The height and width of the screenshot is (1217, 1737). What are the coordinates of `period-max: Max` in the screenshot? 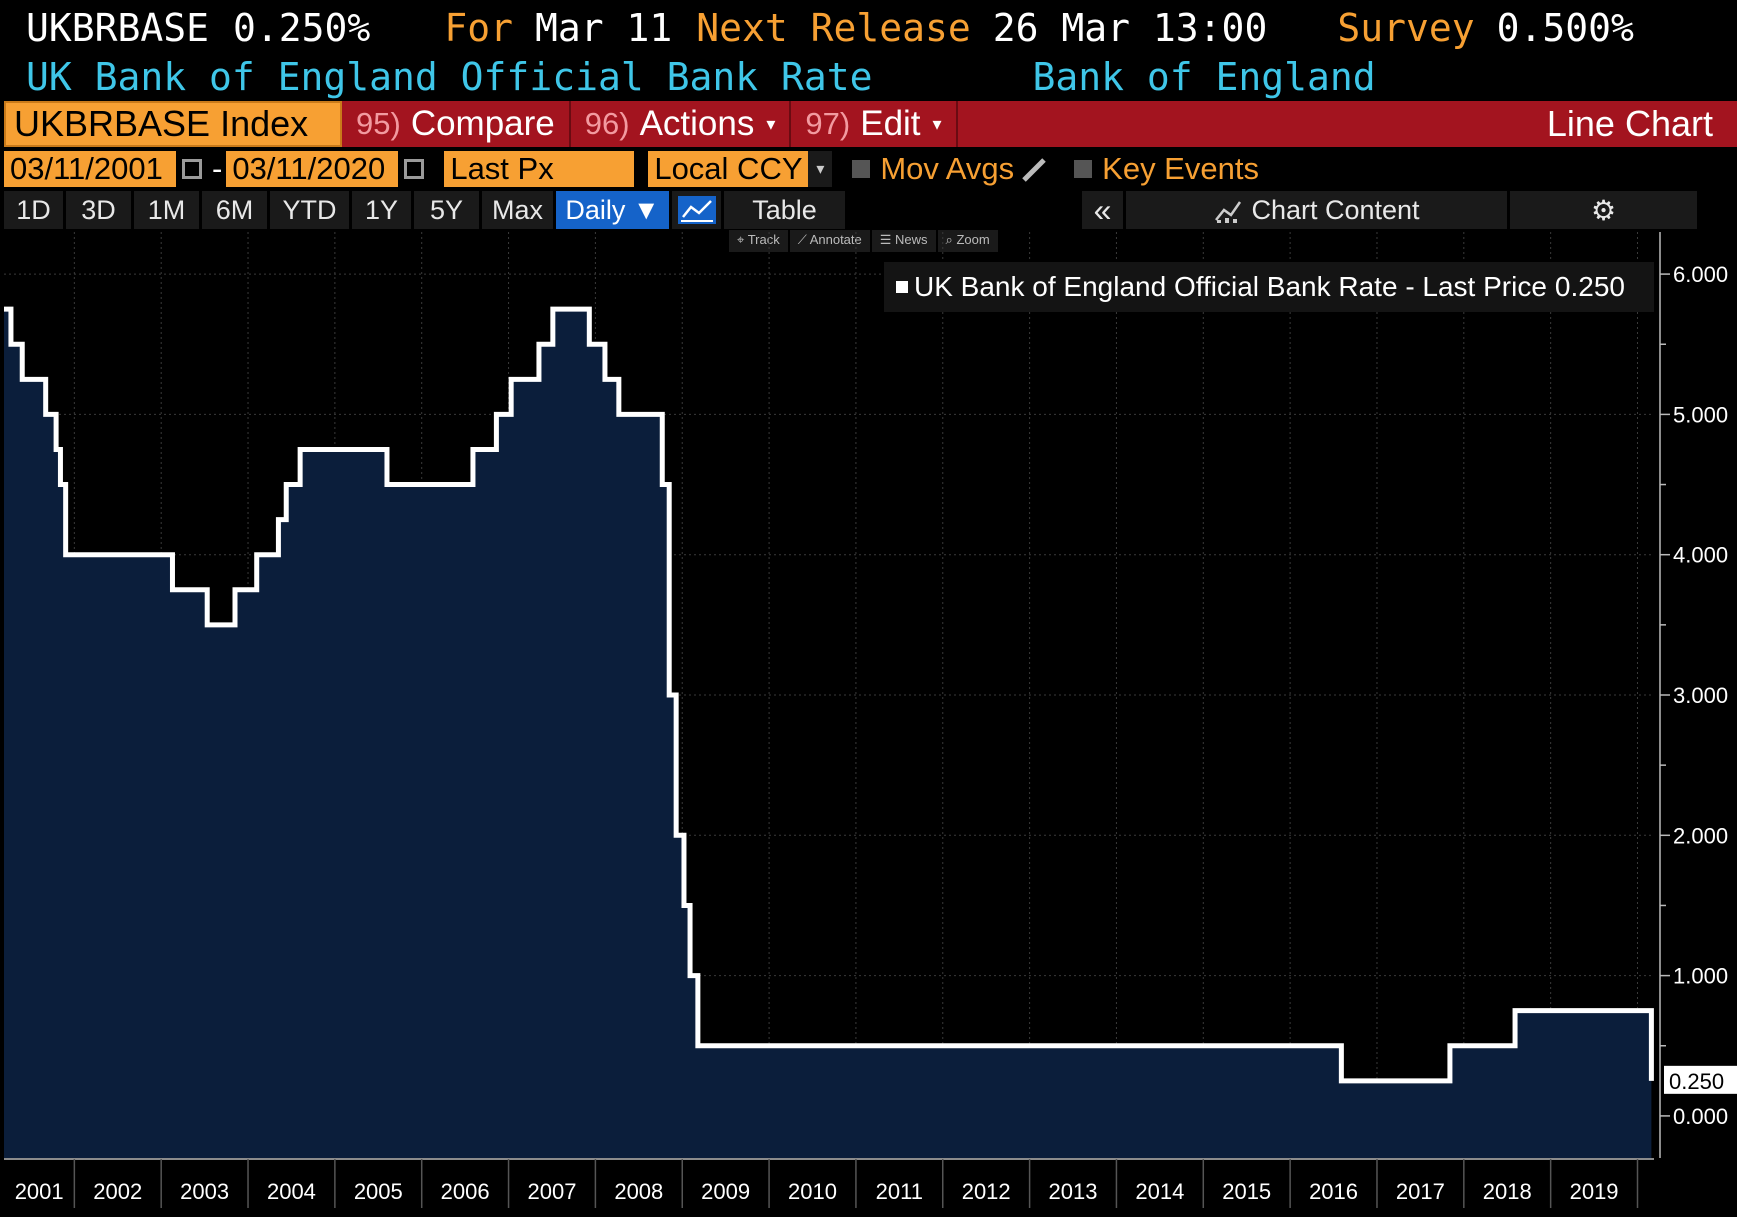 It's located at (519, 210).